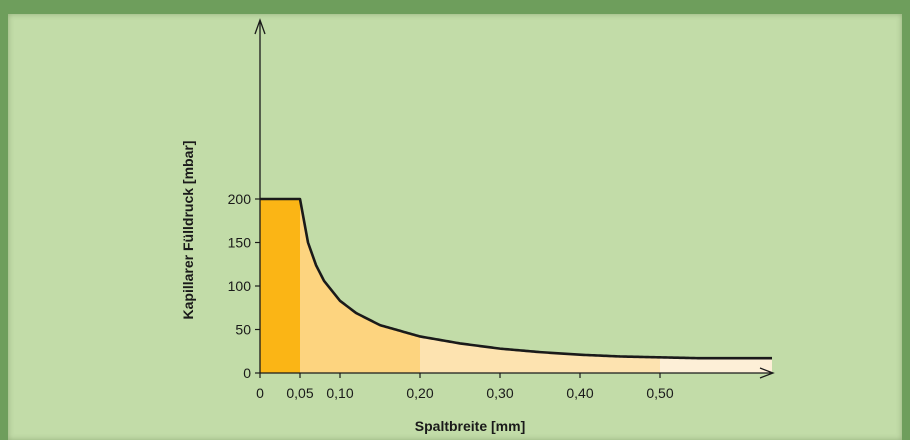  I want to click on y-tick-label: 150, so click(240, 243).